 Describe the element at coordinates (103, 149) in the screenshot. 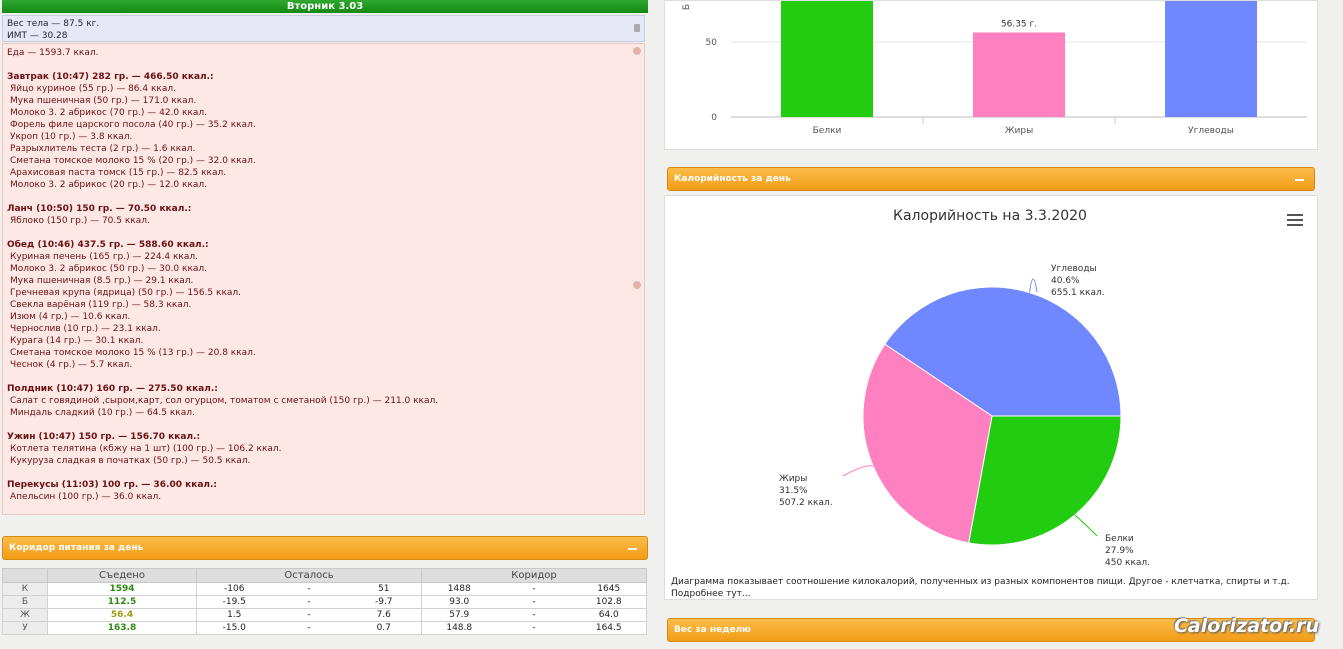

I see `food-item: Разрыхлитель теста (2 гр.) — 1.6 ккал.` at that location.